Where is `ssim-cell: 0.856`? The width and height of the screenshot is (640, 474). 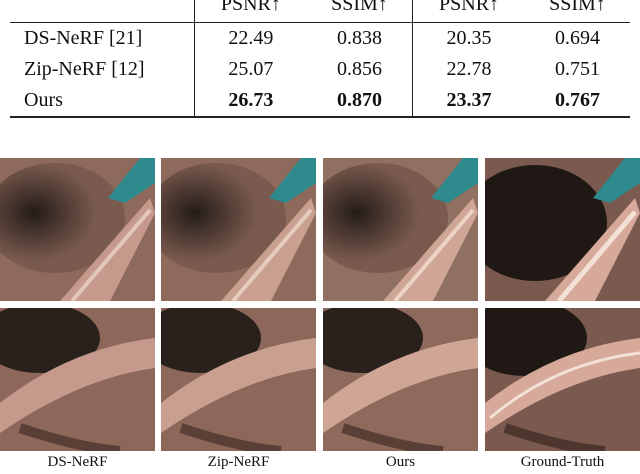 ssim-cell: 0.856 is located at coordinates (360, 69).